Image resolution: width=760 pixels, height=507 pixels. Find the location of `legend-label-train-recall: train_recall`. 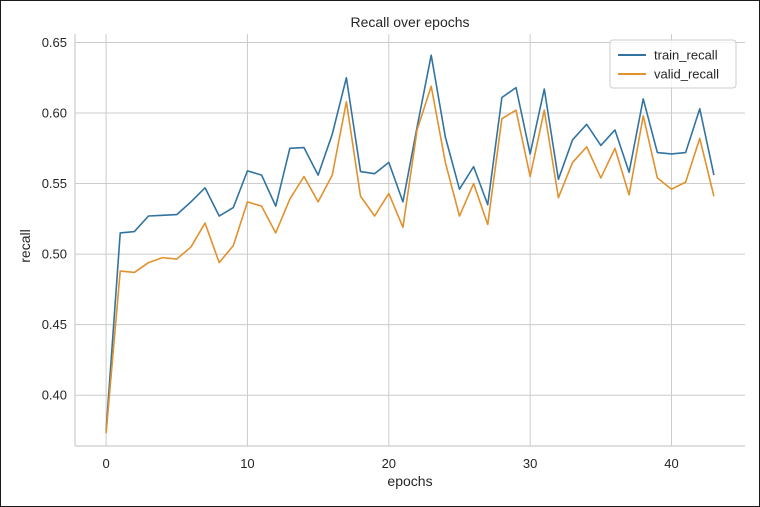

legend-label-train-recall: train_recall is located at coordinates (686, 55).